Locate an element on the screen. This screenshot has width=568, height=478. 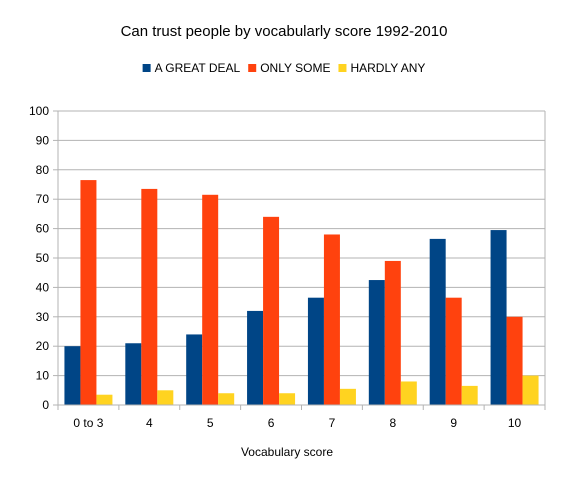
x-tick-label: 6 is located at coordinates (271, 423).